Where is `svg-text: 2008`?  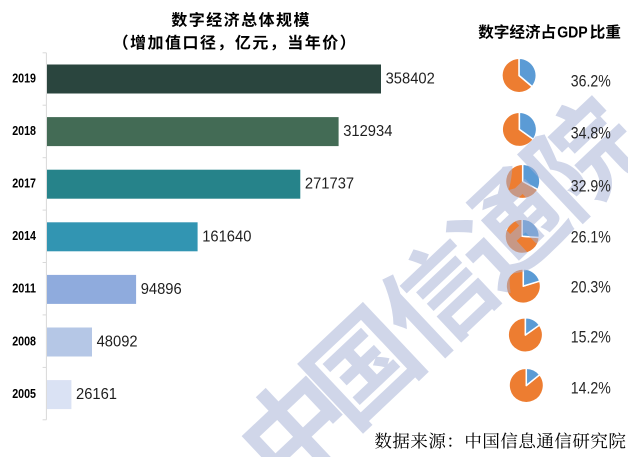 svg-text: 2008 is located at coordinates (24, 340).